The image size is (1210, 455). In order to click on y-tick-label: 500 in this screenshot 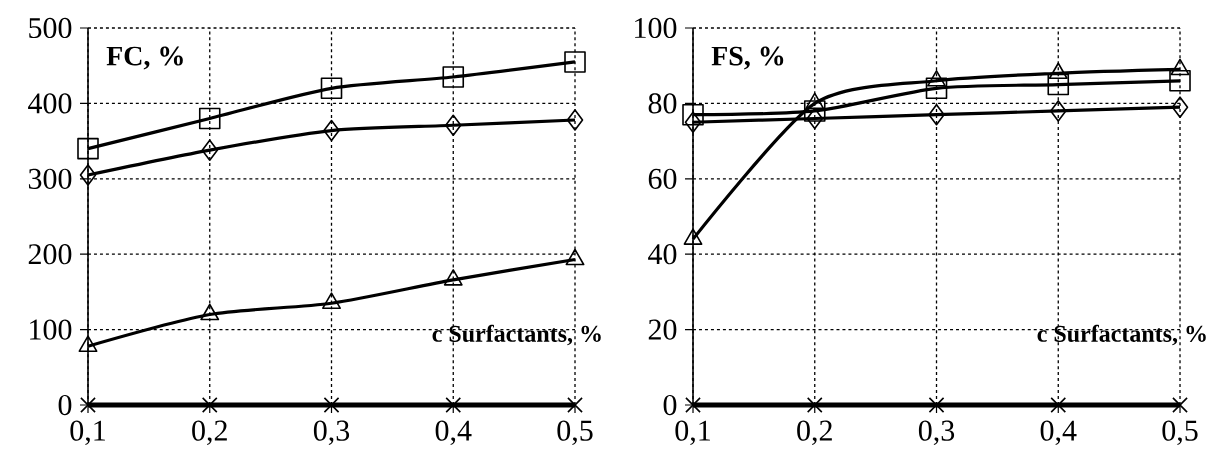, I will do `click(50, 28)`.